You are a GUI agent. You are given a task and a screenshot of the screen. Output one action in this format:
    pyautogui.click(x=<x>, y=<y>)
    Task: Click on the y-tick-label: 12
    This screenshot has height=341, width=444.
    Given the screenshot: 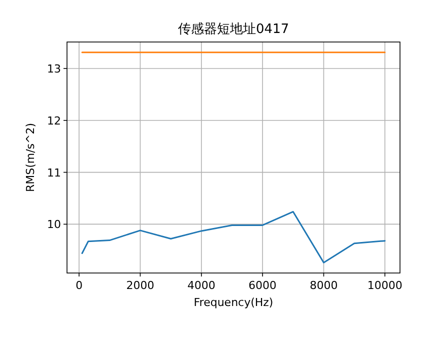 What is the action you would take?
    pyautogui.click(x=54, y=121)
    